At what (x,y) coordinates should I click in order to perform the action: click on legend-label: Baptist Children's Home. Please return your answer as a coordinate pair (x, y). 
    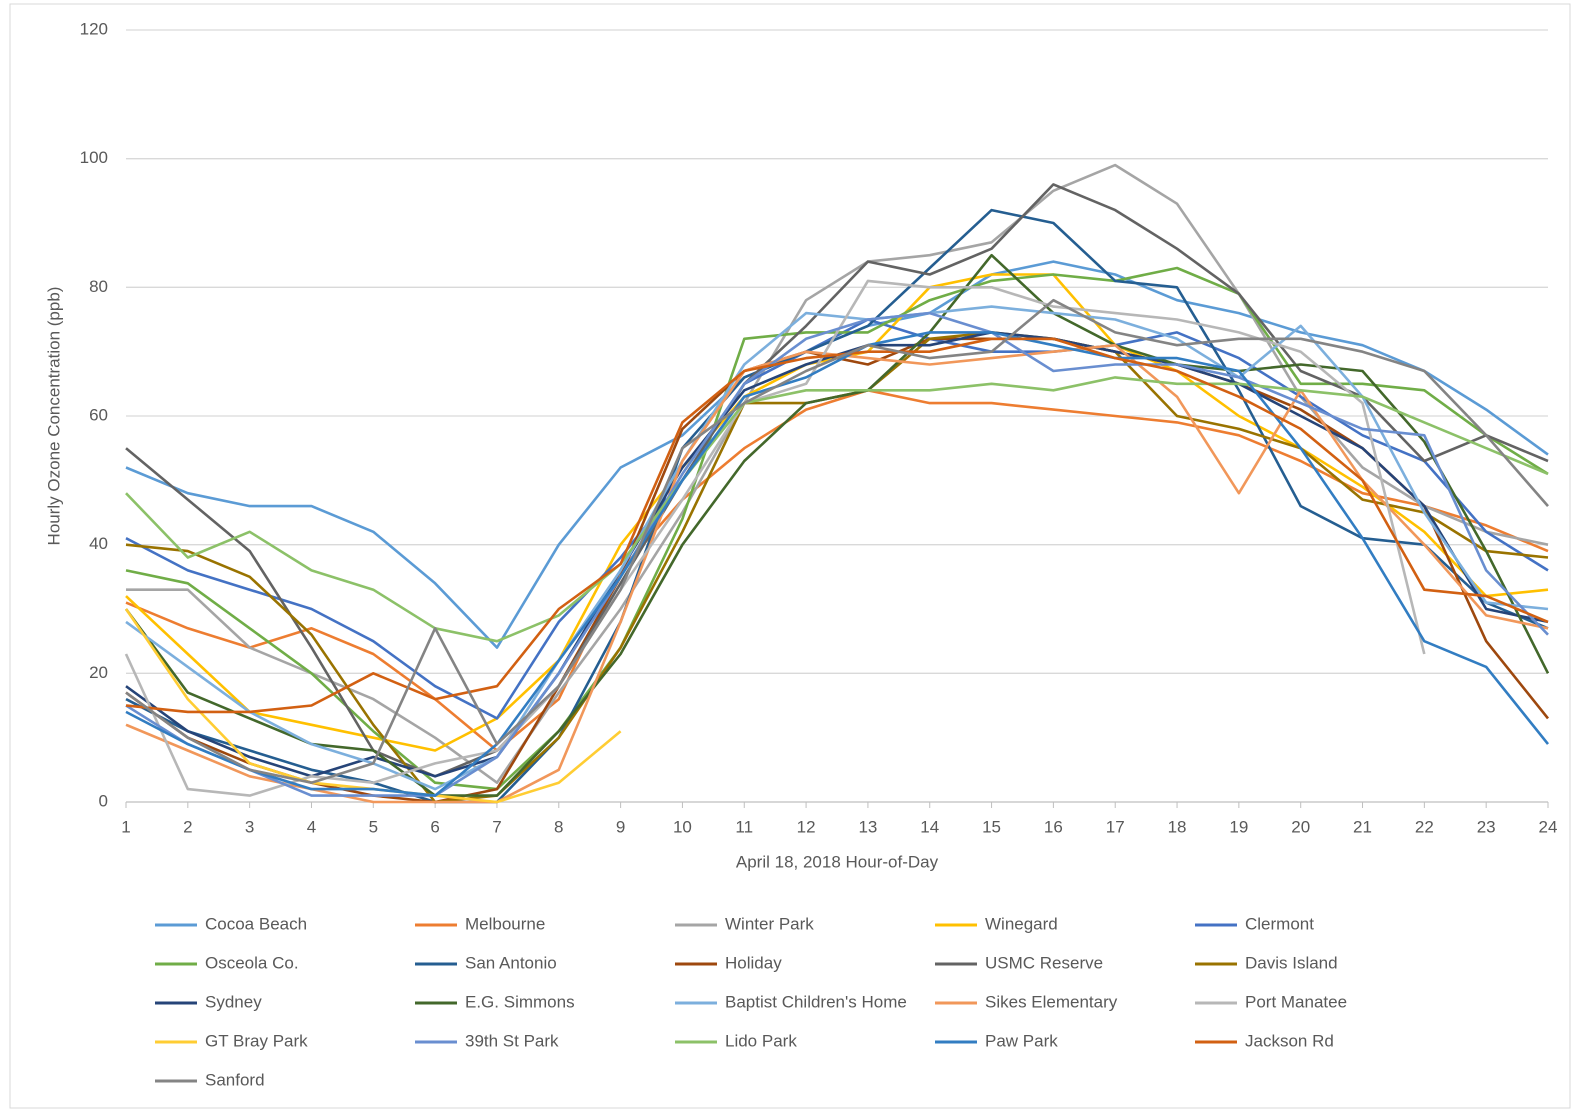
    Looking at the image, I should click on (816, 1001).